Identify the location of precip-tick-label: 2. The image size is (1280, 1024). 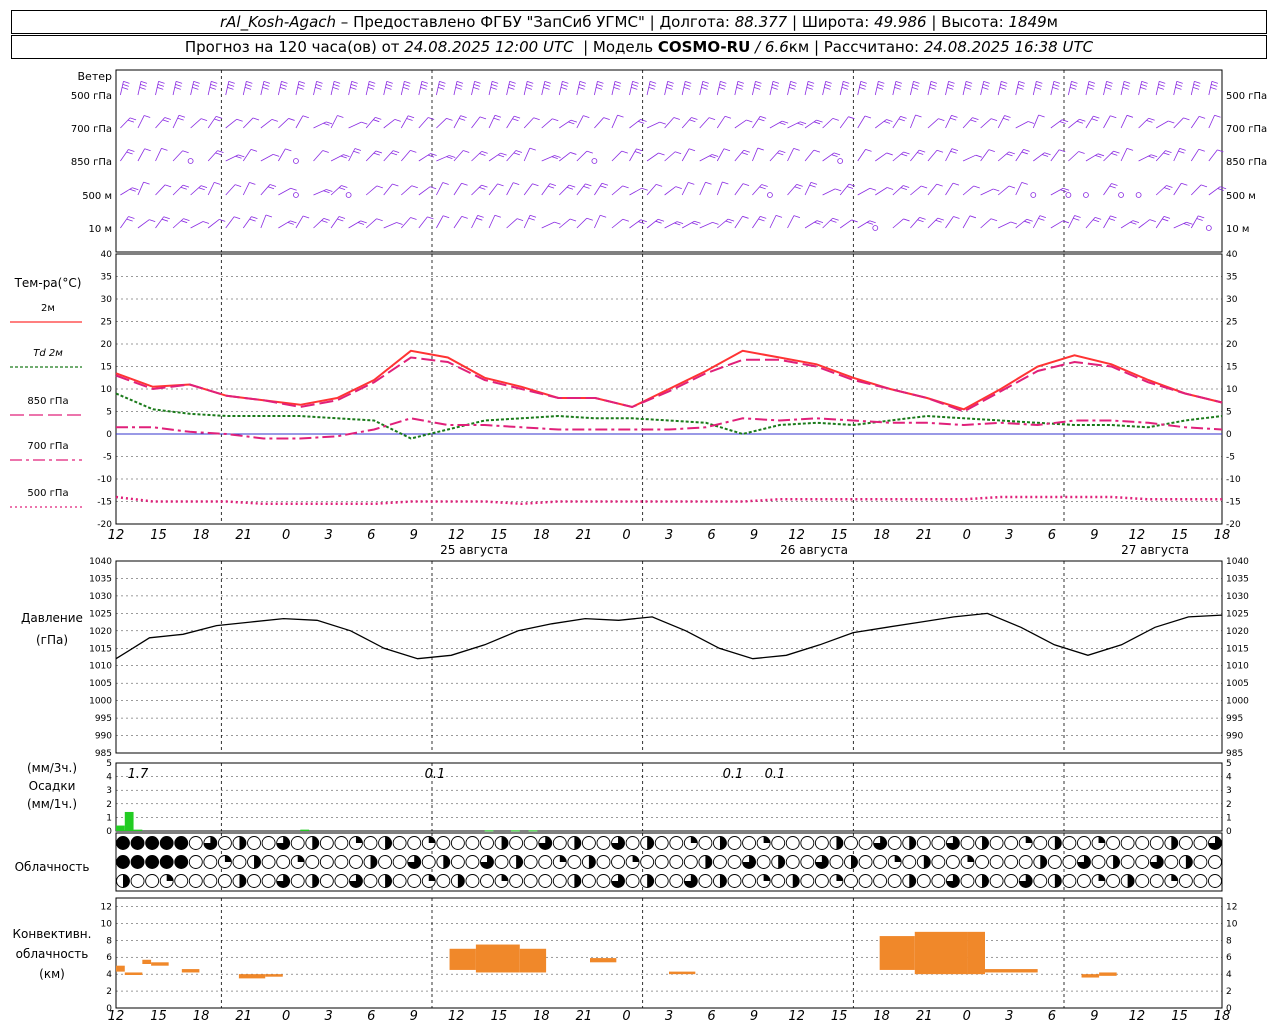
(109, 805).